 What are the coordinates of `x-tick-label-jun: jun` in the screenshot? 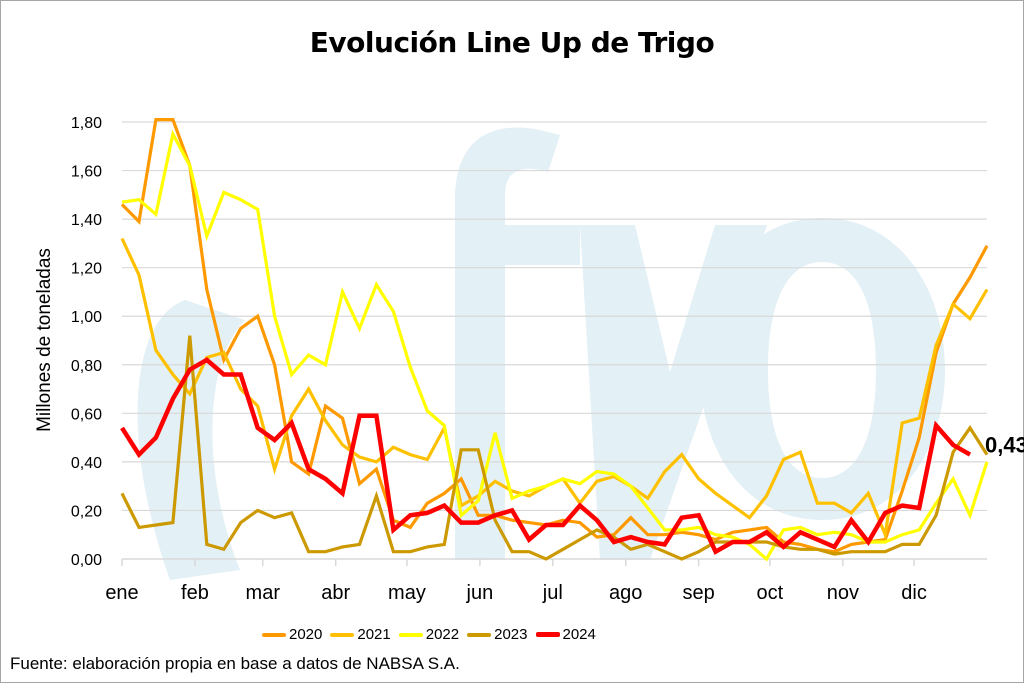 It's located at (480, 593).